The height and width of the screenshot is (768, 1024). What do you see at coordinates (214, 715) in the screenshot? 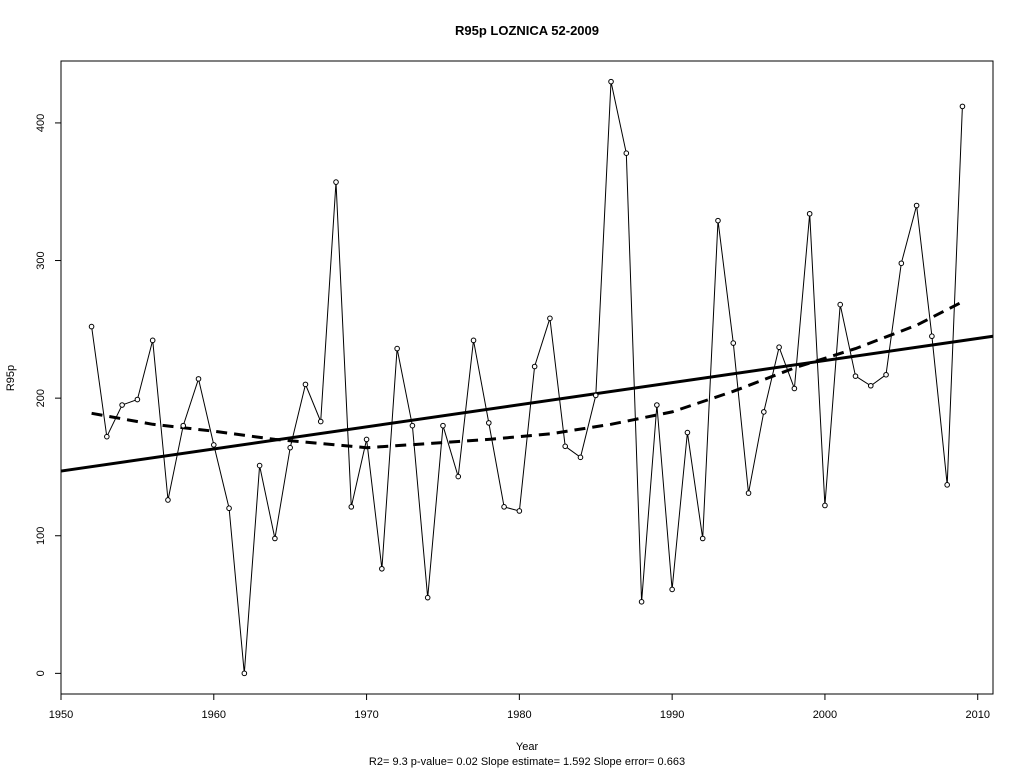
I see `x-tick-label: 1960` at bounding box center [214, 715].